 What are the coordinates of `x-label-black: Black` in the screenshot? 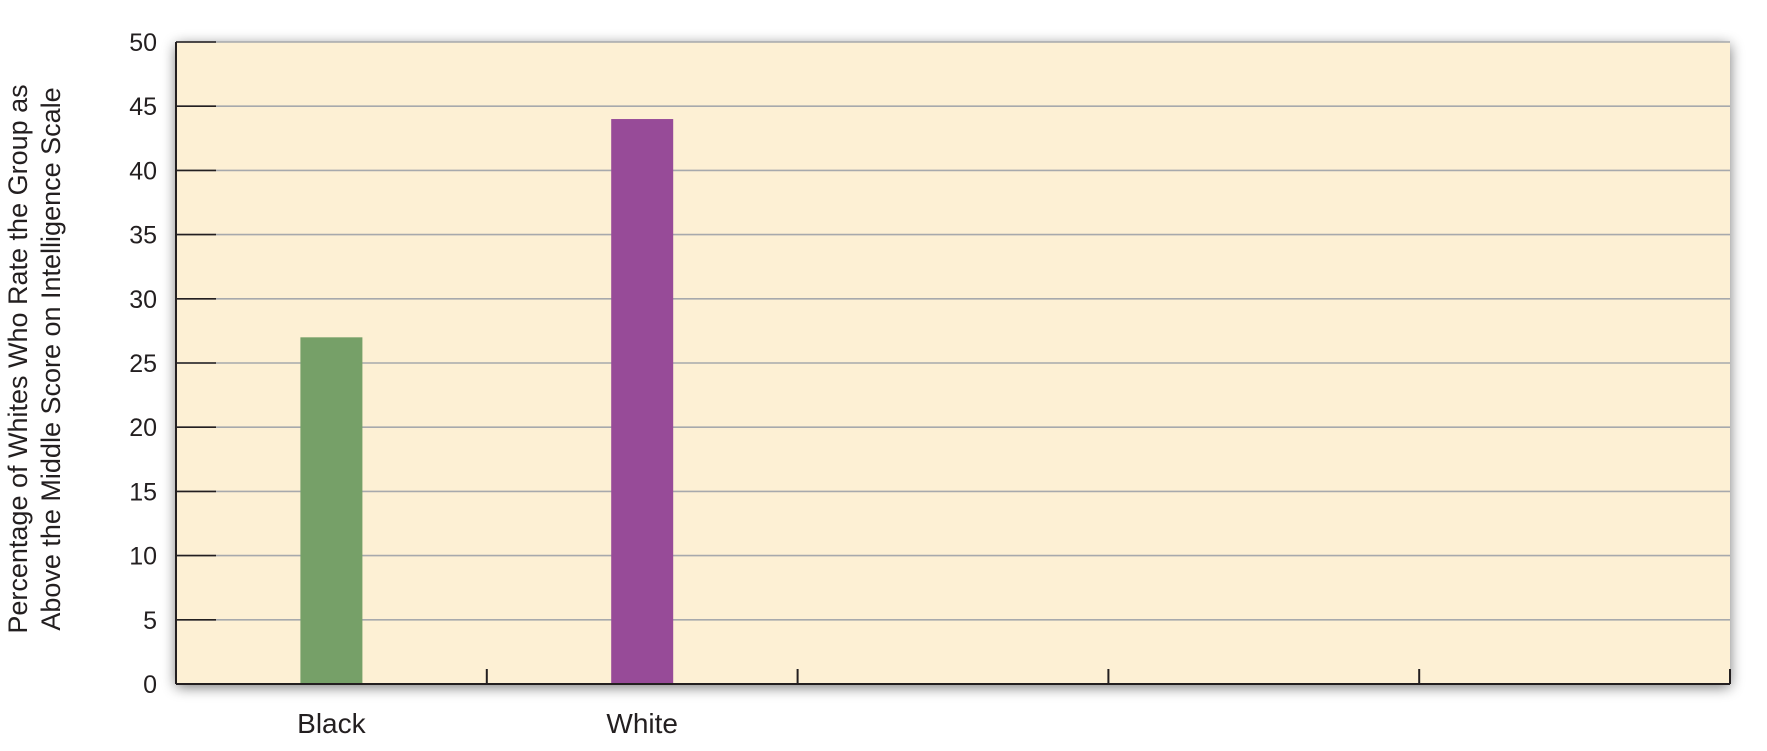 It's located at (331, 723).